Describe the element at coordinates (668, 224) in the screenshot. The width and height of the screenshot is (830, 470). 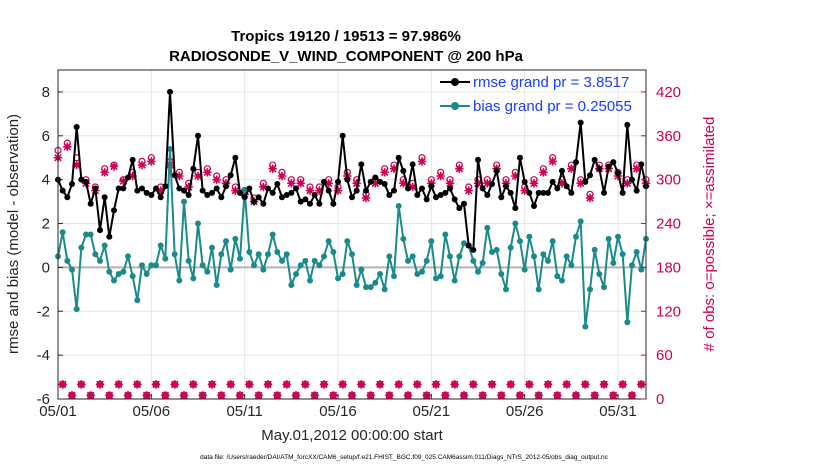
I see `y-tick-label-right: 240` at that location.